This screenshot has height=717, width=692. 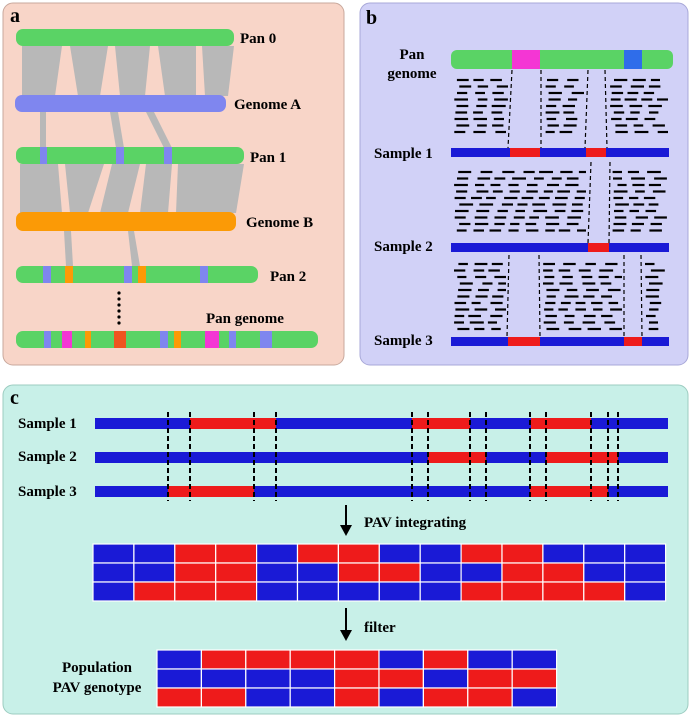 What do you see at coordinates (245, 319) in the screenshot?
I see `pan-genome-label: Pan genome` at bounding box center [245, 319].